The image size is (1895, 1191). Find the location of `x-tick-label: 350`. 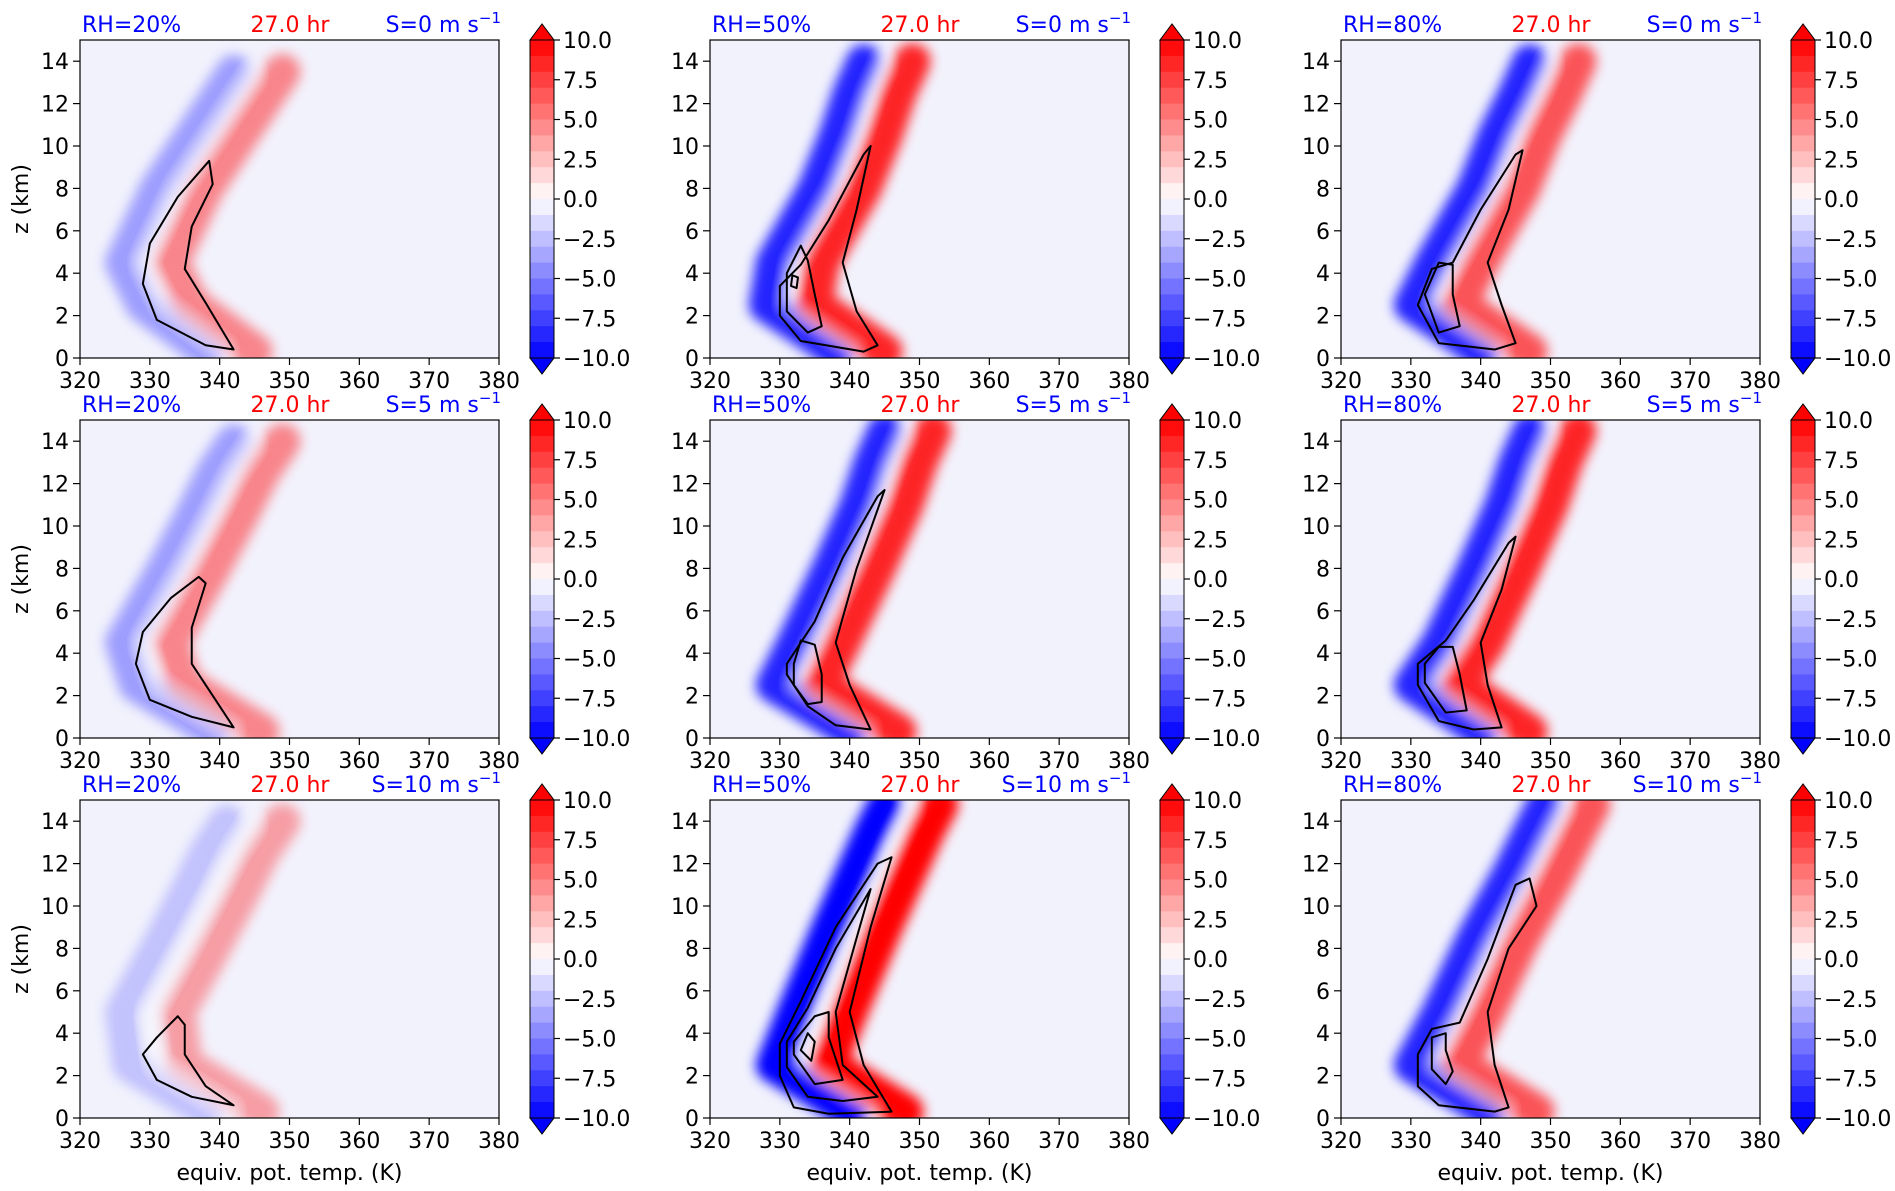

x-tick-label: 350 is located at coordinates (920, 381).